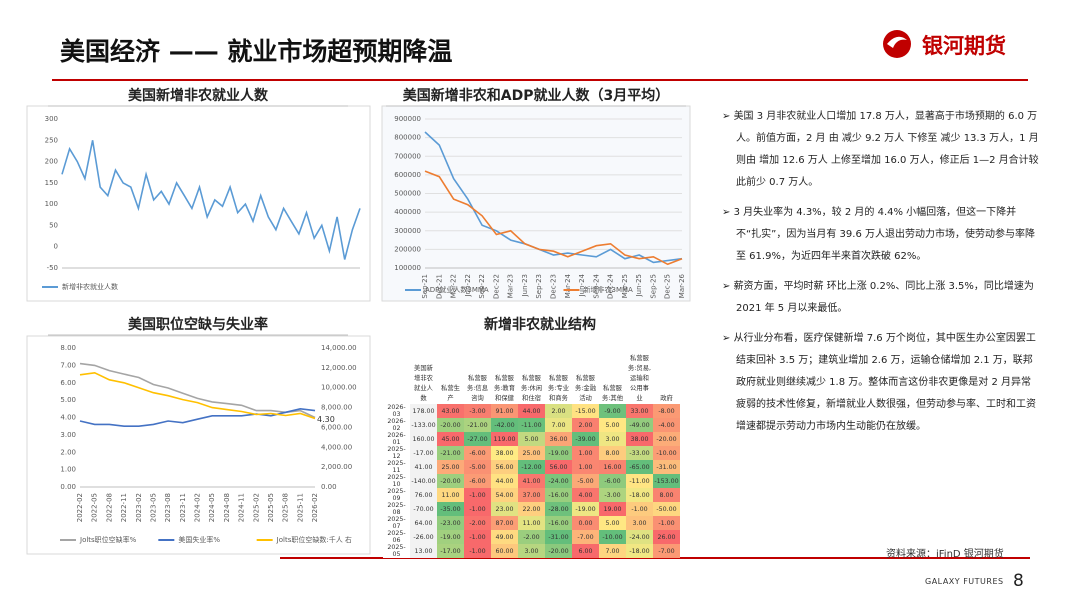 The image size is (1080, 608). I want to click on value-cell: -42.00, so click(504, 425).